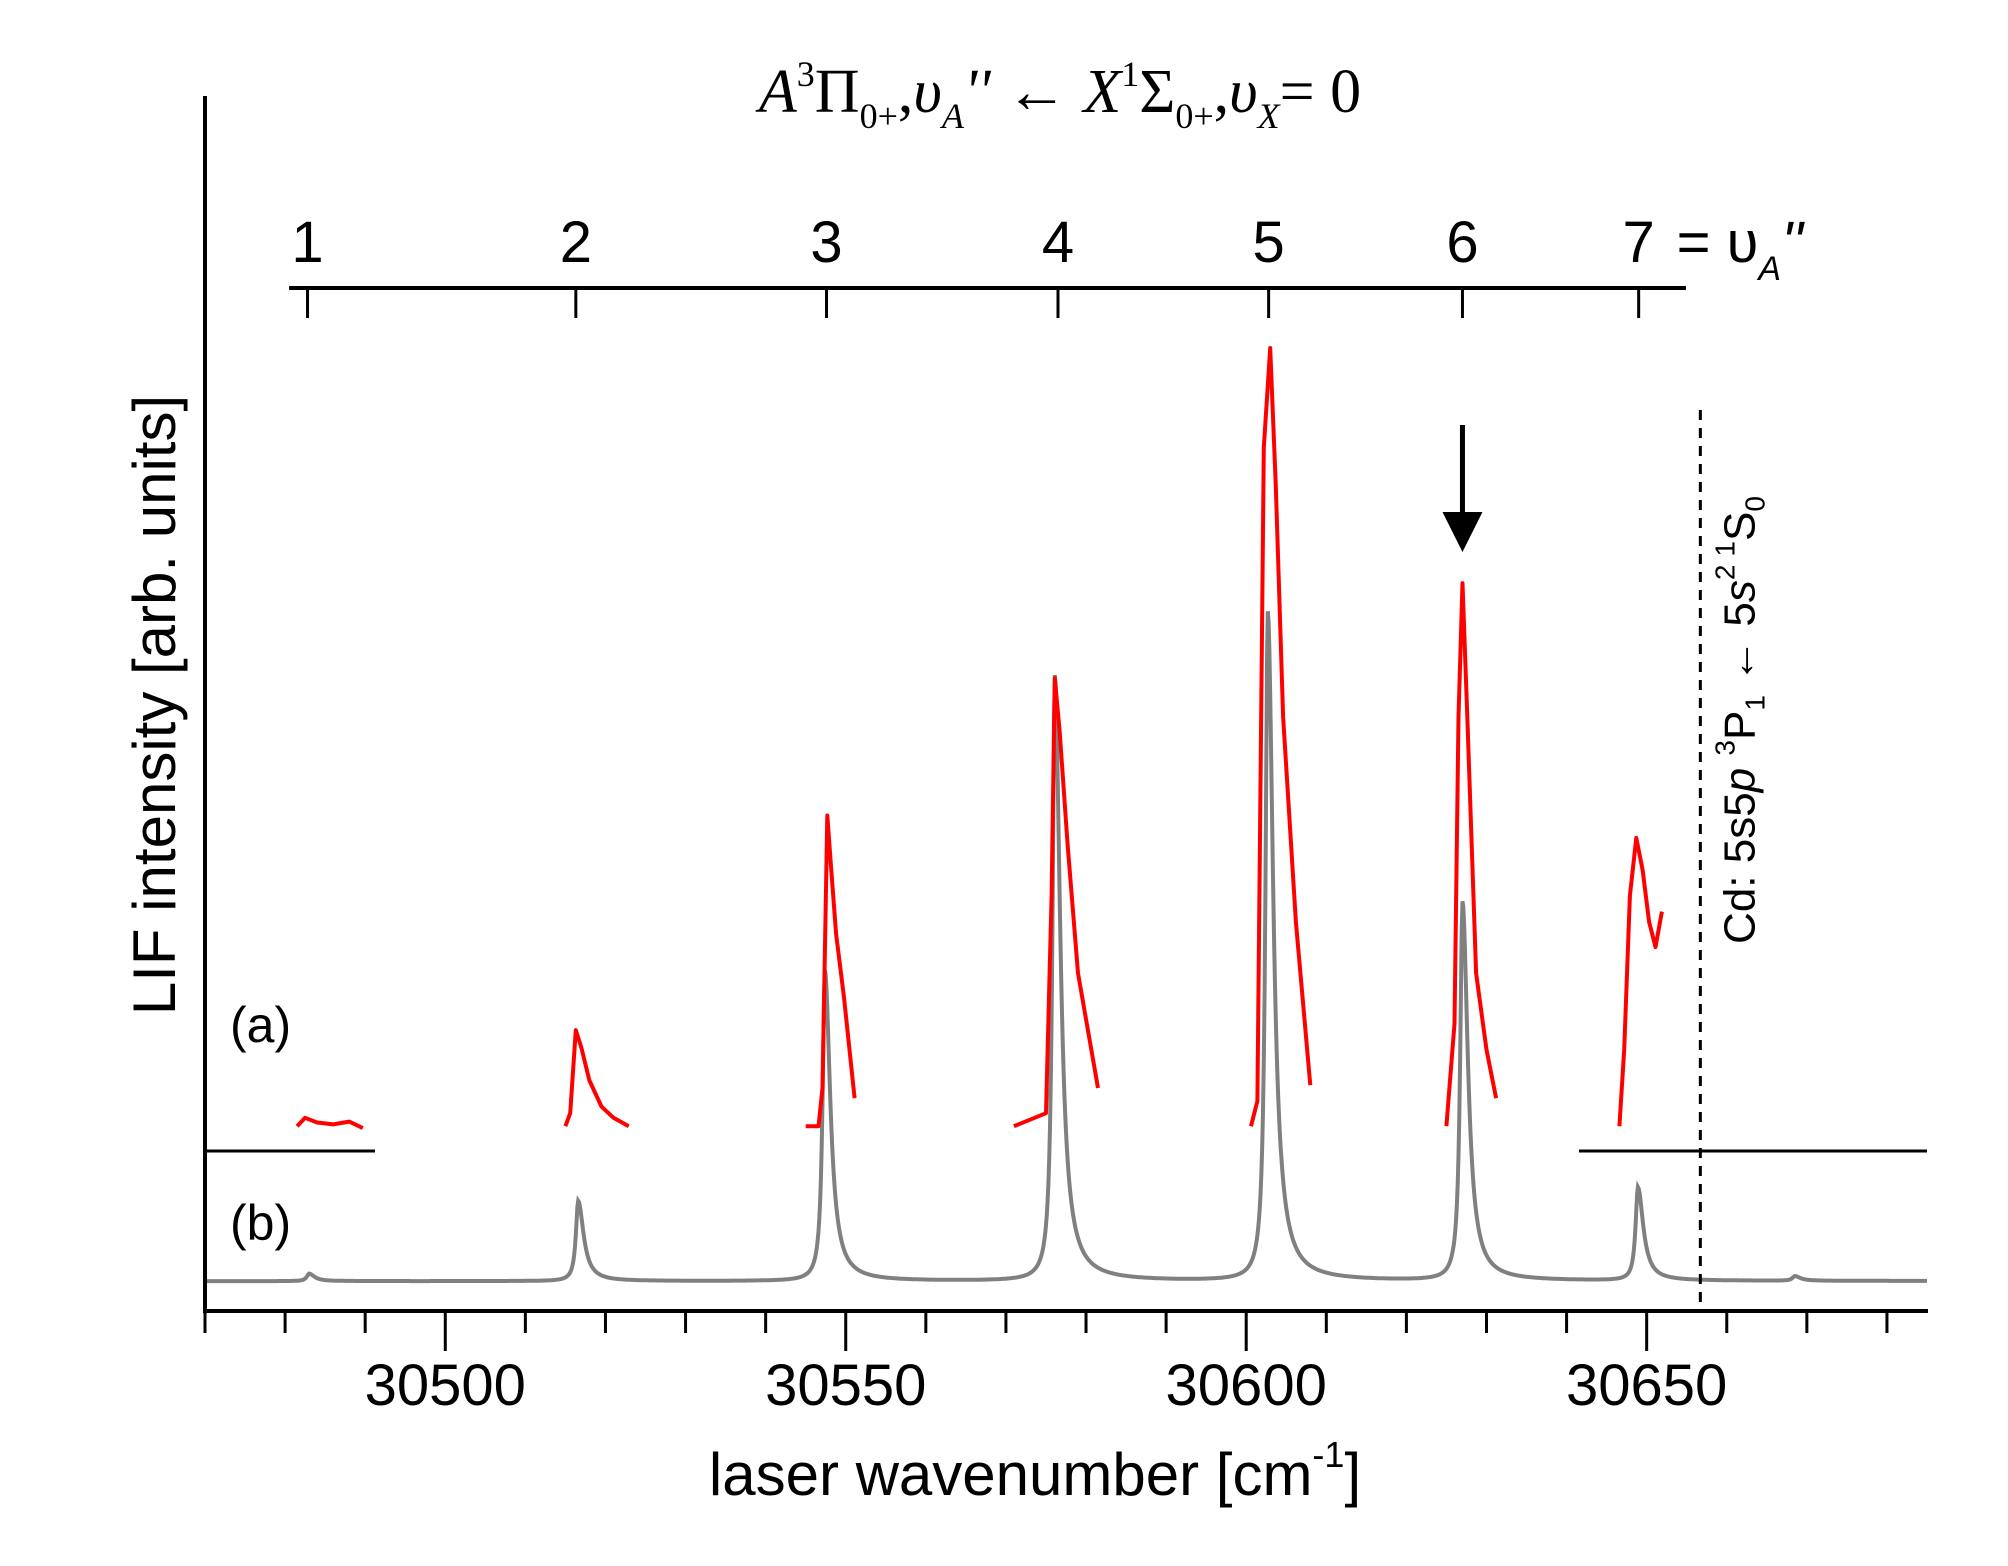 Image resolution: width=2008 pixels, height=1566 pixels. What do you see at coordinates (1058, 242) in the screenshot?
I see `top-axis-label: 4` at bounding box center [1058, 242].